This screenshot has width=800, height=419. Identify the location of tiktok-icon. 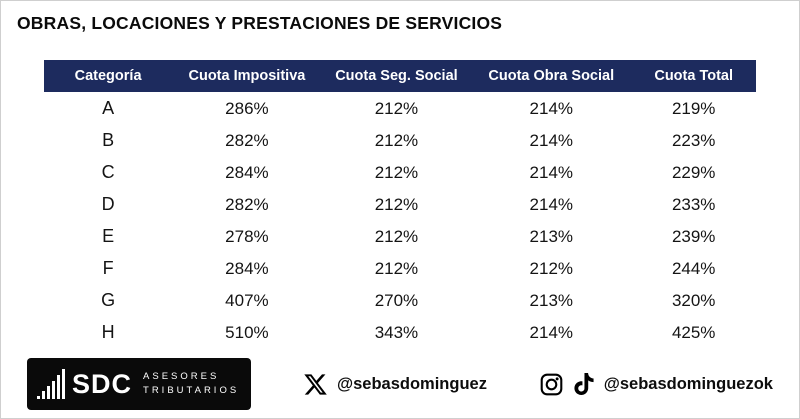
(584, 384).